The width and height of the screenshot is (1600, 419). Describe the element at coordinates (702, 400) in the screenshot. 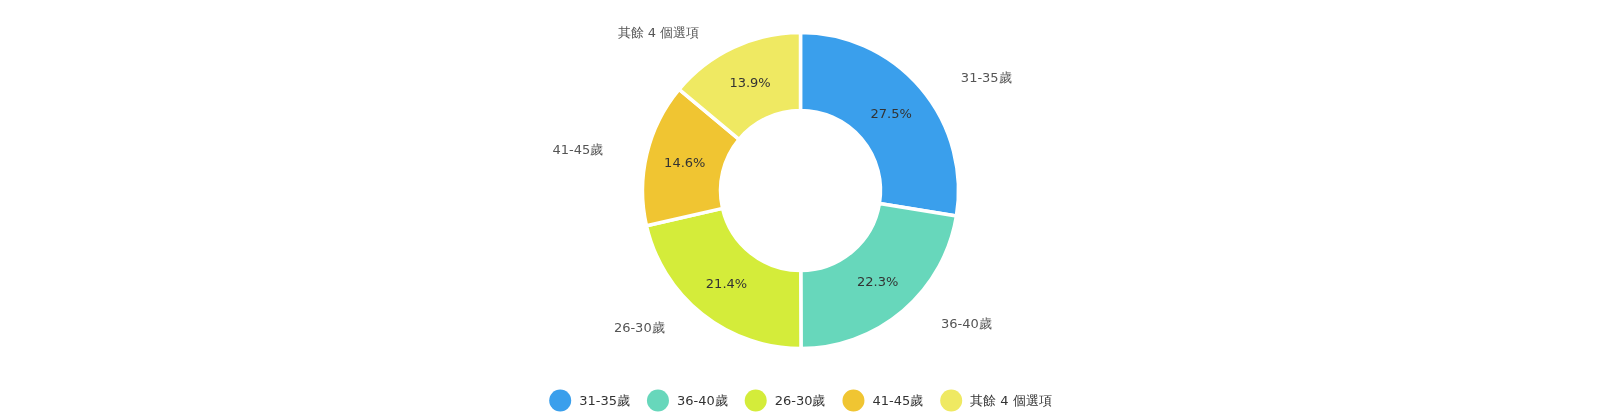

I see `legend-label: 36-40歲` at that location.